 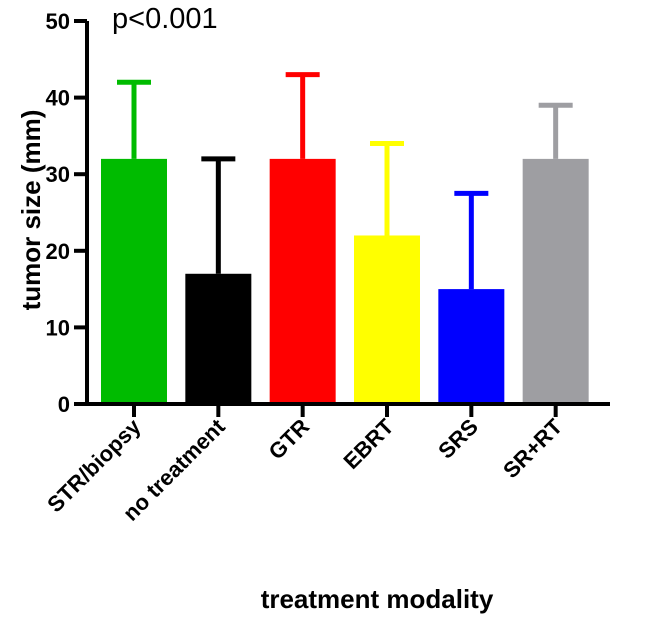 I want to click on y-axis: 0 10 20 30 40 50, so click(x=67, y=213).